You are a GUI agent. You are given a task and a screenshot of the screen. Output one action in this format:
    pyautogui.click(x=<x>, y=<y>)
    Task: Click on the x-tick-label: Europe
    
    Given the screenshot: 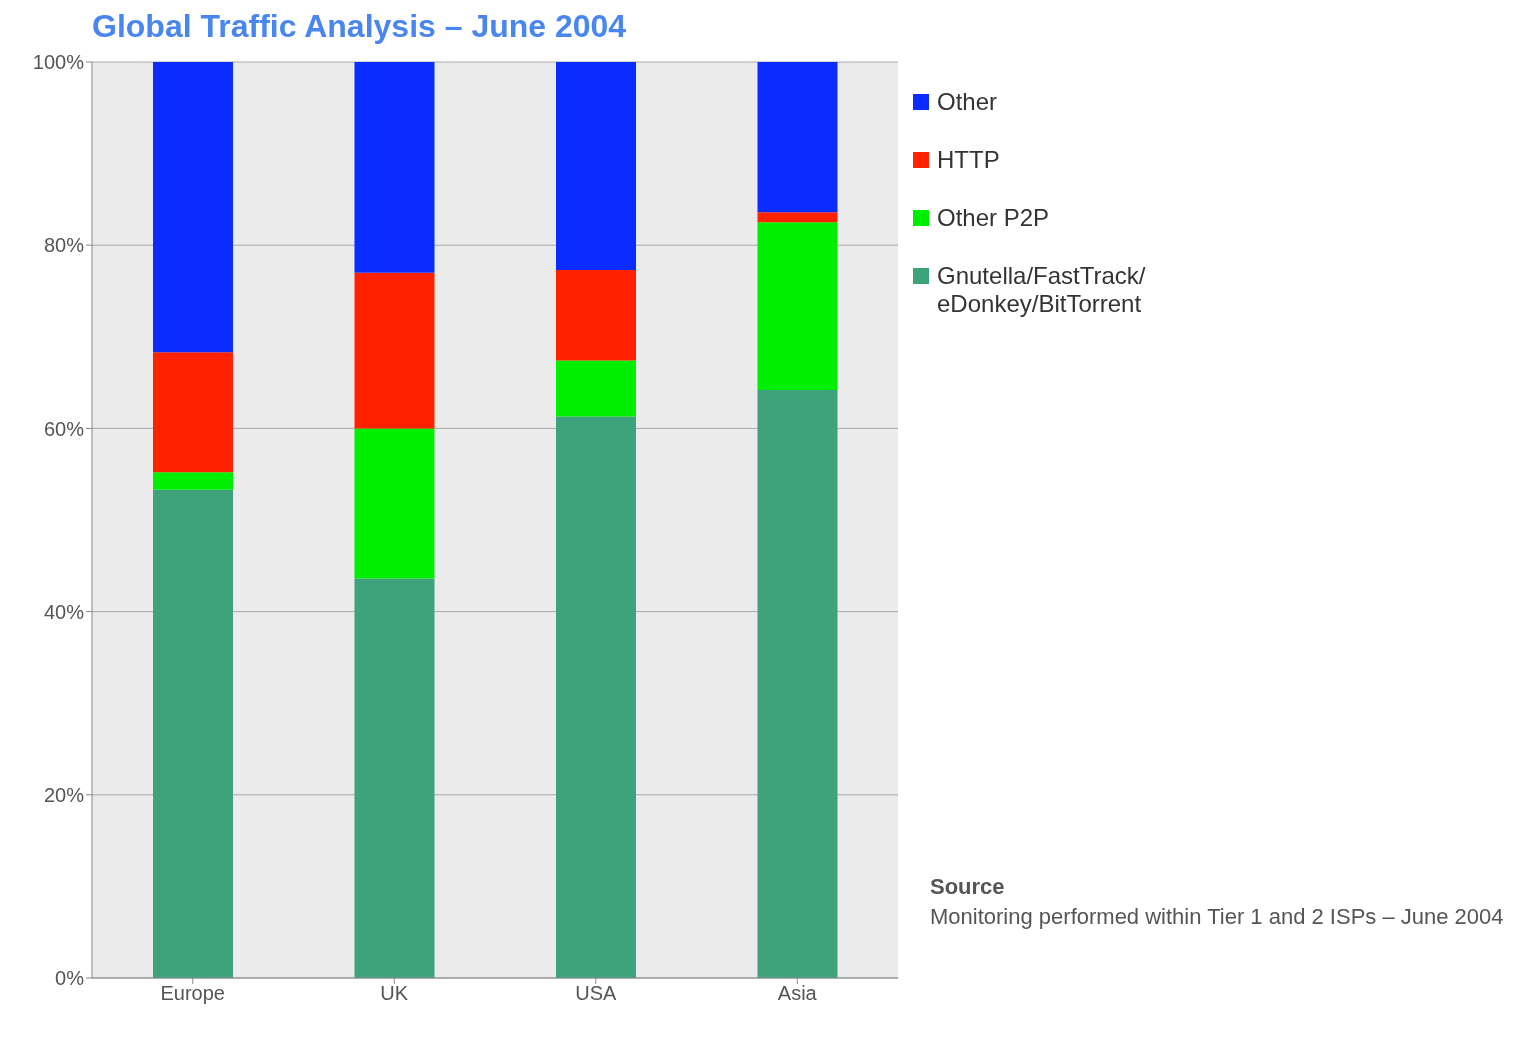 What is the action you would take?
    pyautogui.click(x=192, y=993)
    